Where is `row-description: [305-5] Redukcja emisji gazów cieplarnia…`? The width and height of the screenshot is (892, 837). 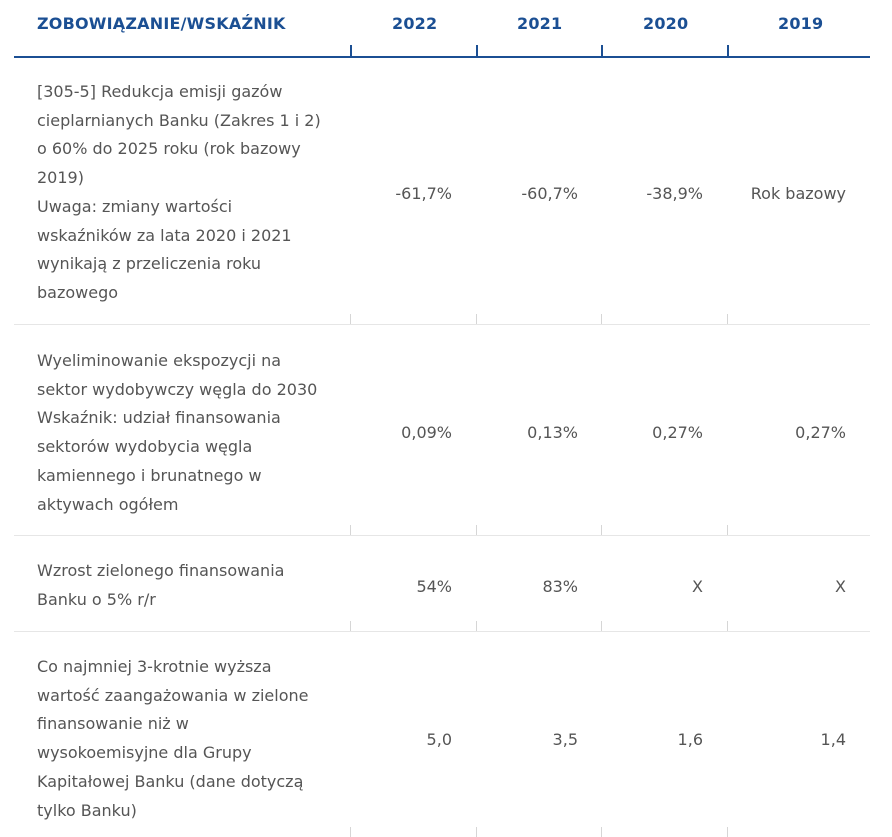
row-description: [305-5] Redukcja emisji gazów cieplarnia… is located at coordinates (187, 193).